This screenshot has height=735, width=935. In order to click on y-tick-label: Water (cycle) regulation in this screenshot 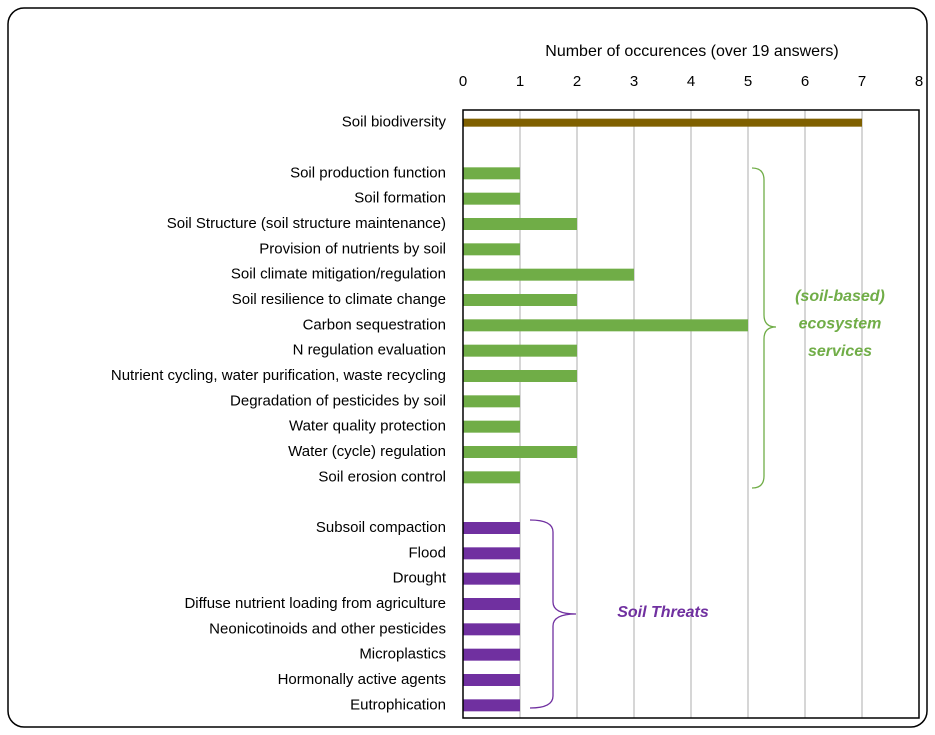, I will do `click(367, 451)`.